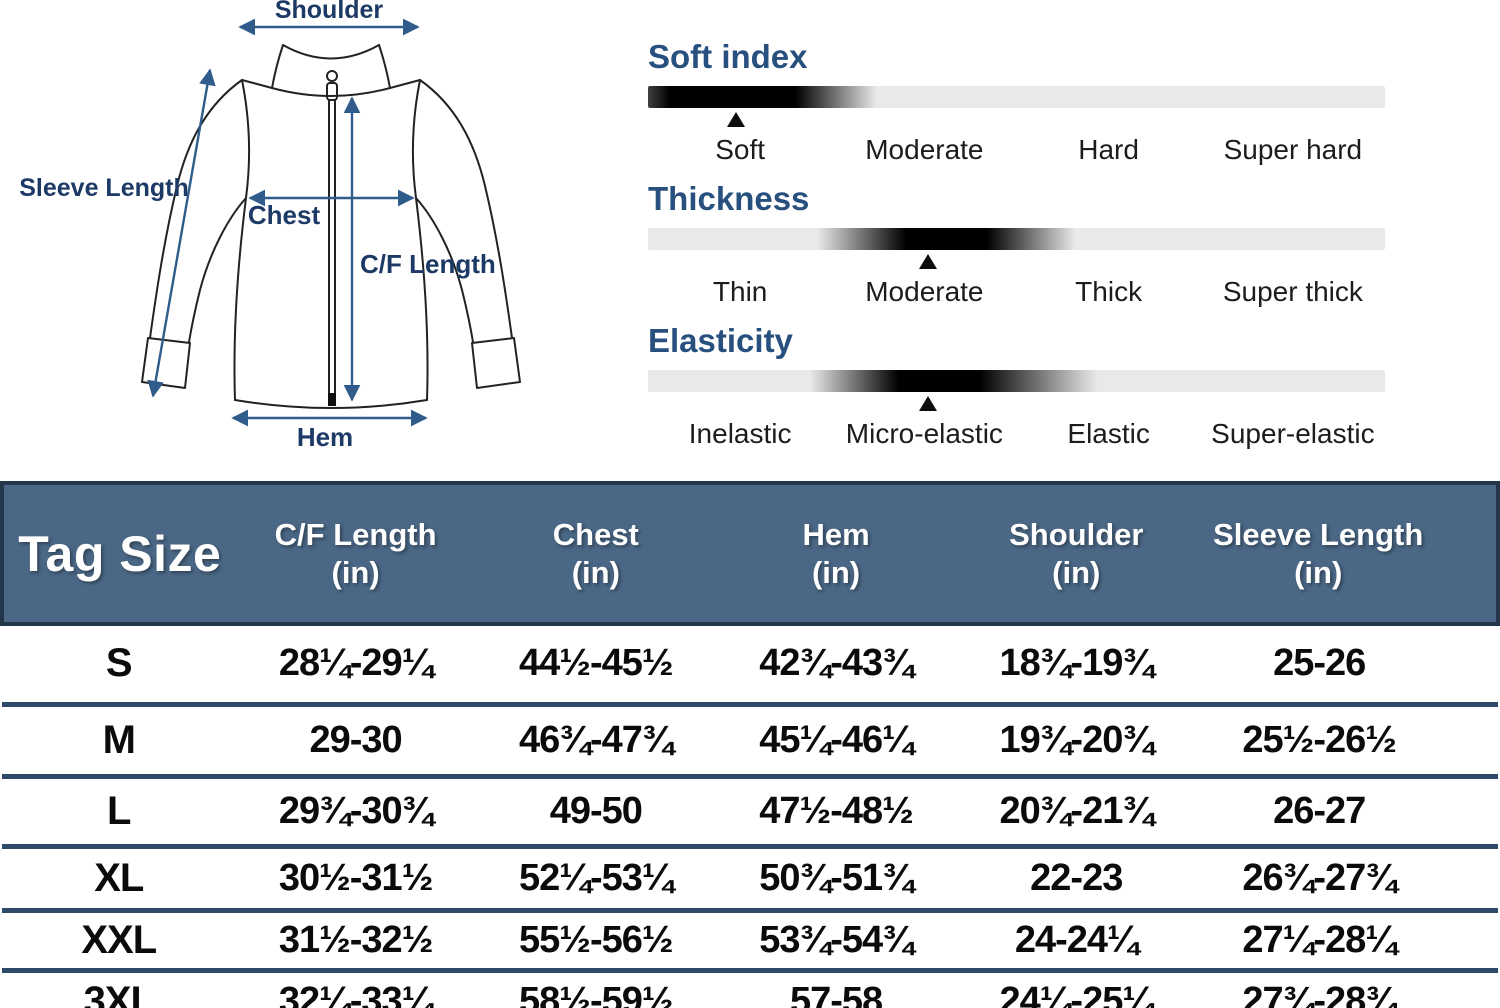 Image resolution: width=1500 pixels, height=1008 pixels. I want to click on size-label-cell: M, so click(119, 739).